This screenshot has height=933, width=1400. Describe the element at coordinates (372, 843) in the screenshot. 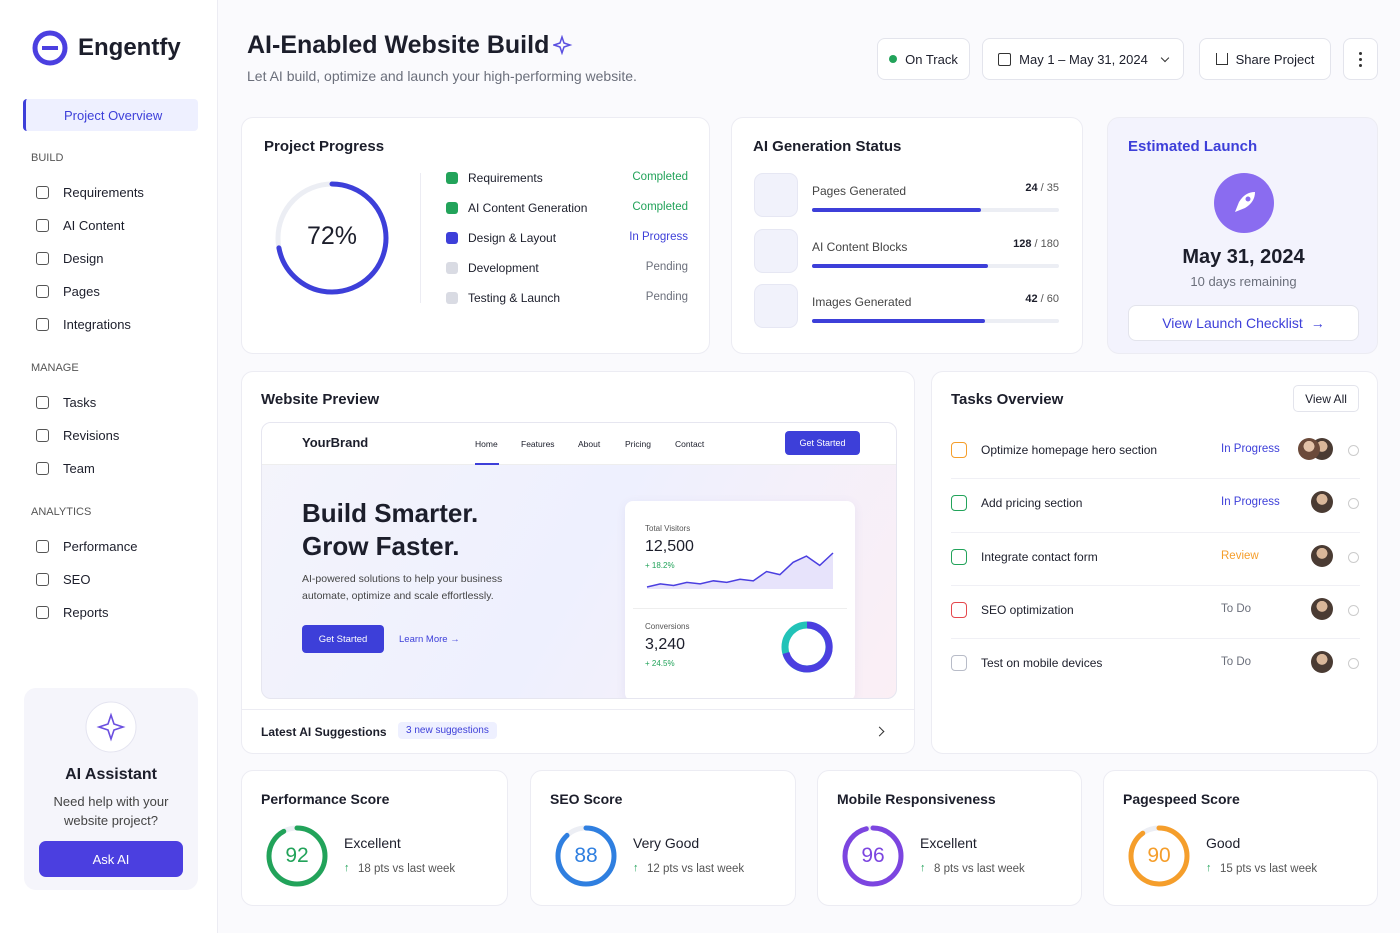

I see `score-rating: Excellent` at that location.